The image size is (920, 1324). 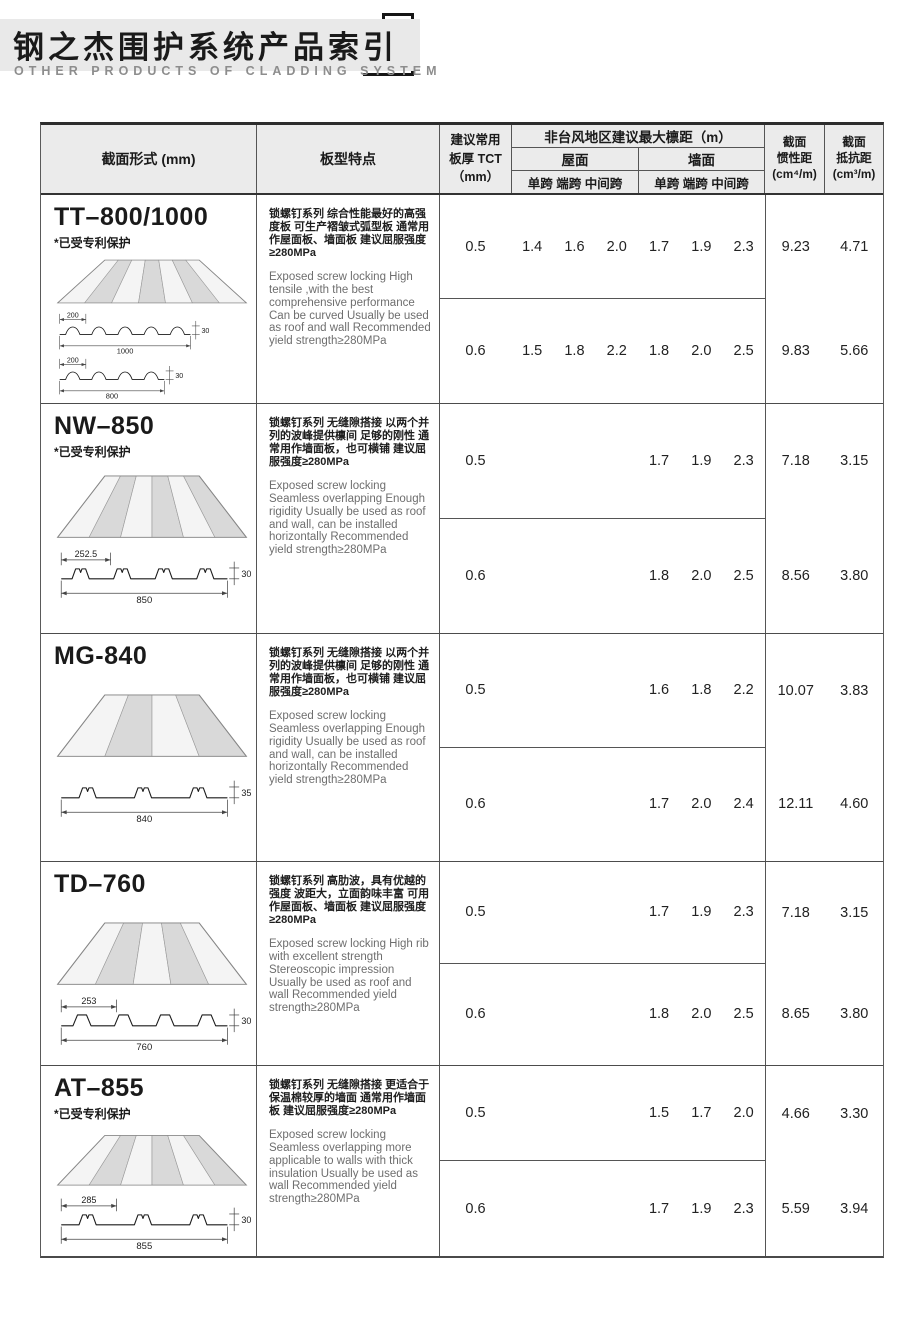 I want to click on product-name: AT–855, so click(x=99, y=1088).